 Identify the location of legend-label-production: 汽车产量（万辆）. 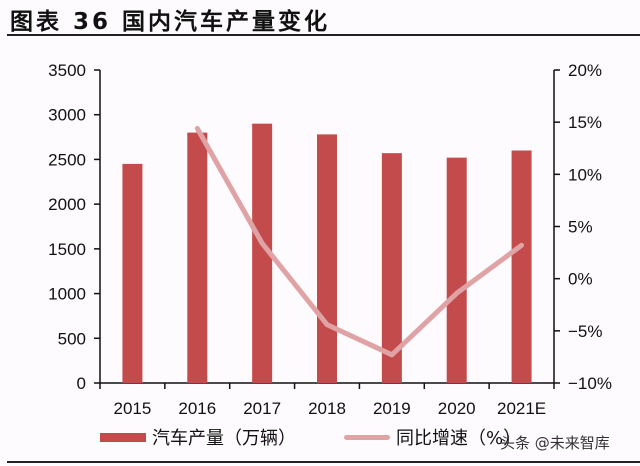
(224, 438).